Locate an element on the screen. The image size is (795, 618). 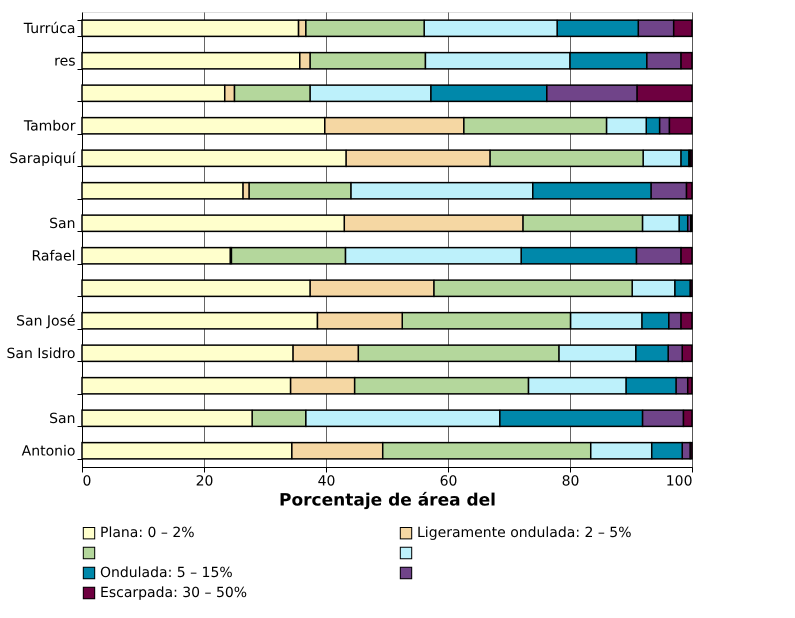
y-tick-label: San Isidro is located at coordinates (41, 354).